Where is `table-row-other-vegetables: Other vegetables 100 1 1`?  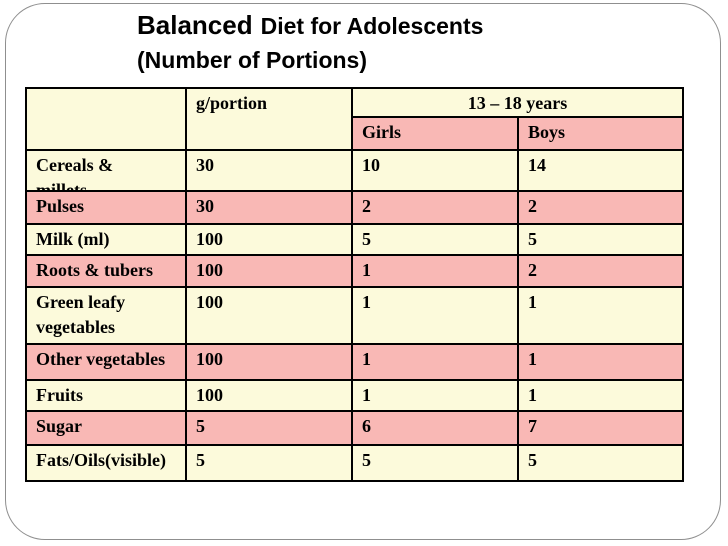
table-row-other-vegetables: Other vegetables 100 1 1 is located at coordinates (355, 362).